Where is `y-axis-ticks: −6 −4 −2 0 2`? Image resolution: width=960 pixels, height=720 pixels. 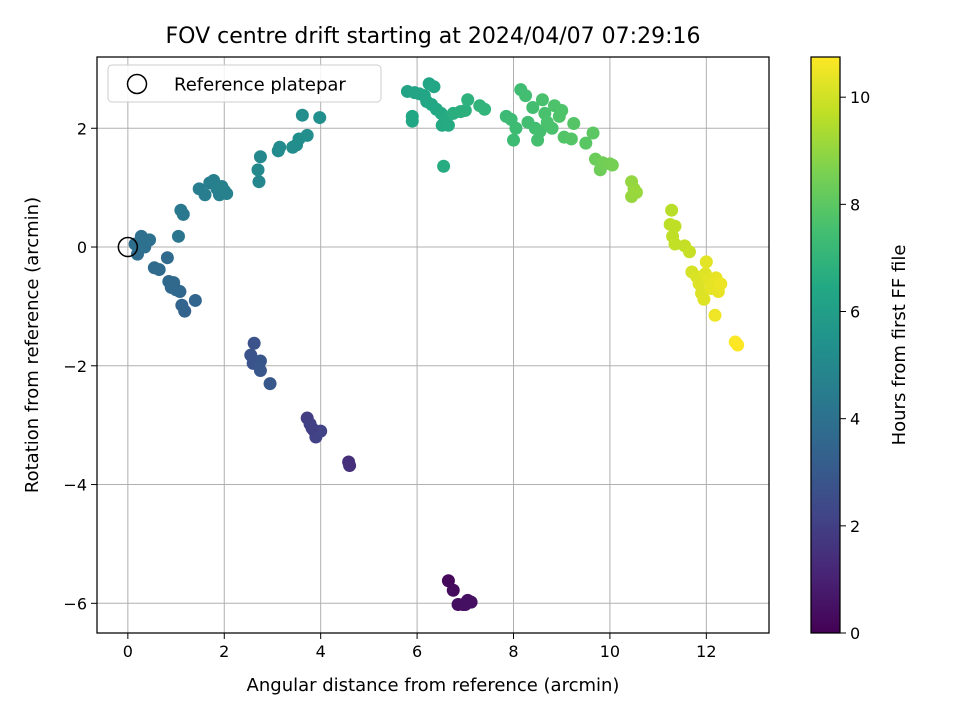
y-axis-ticks: −6 −4 −2 0 2 is located at coordinates (80, 366).